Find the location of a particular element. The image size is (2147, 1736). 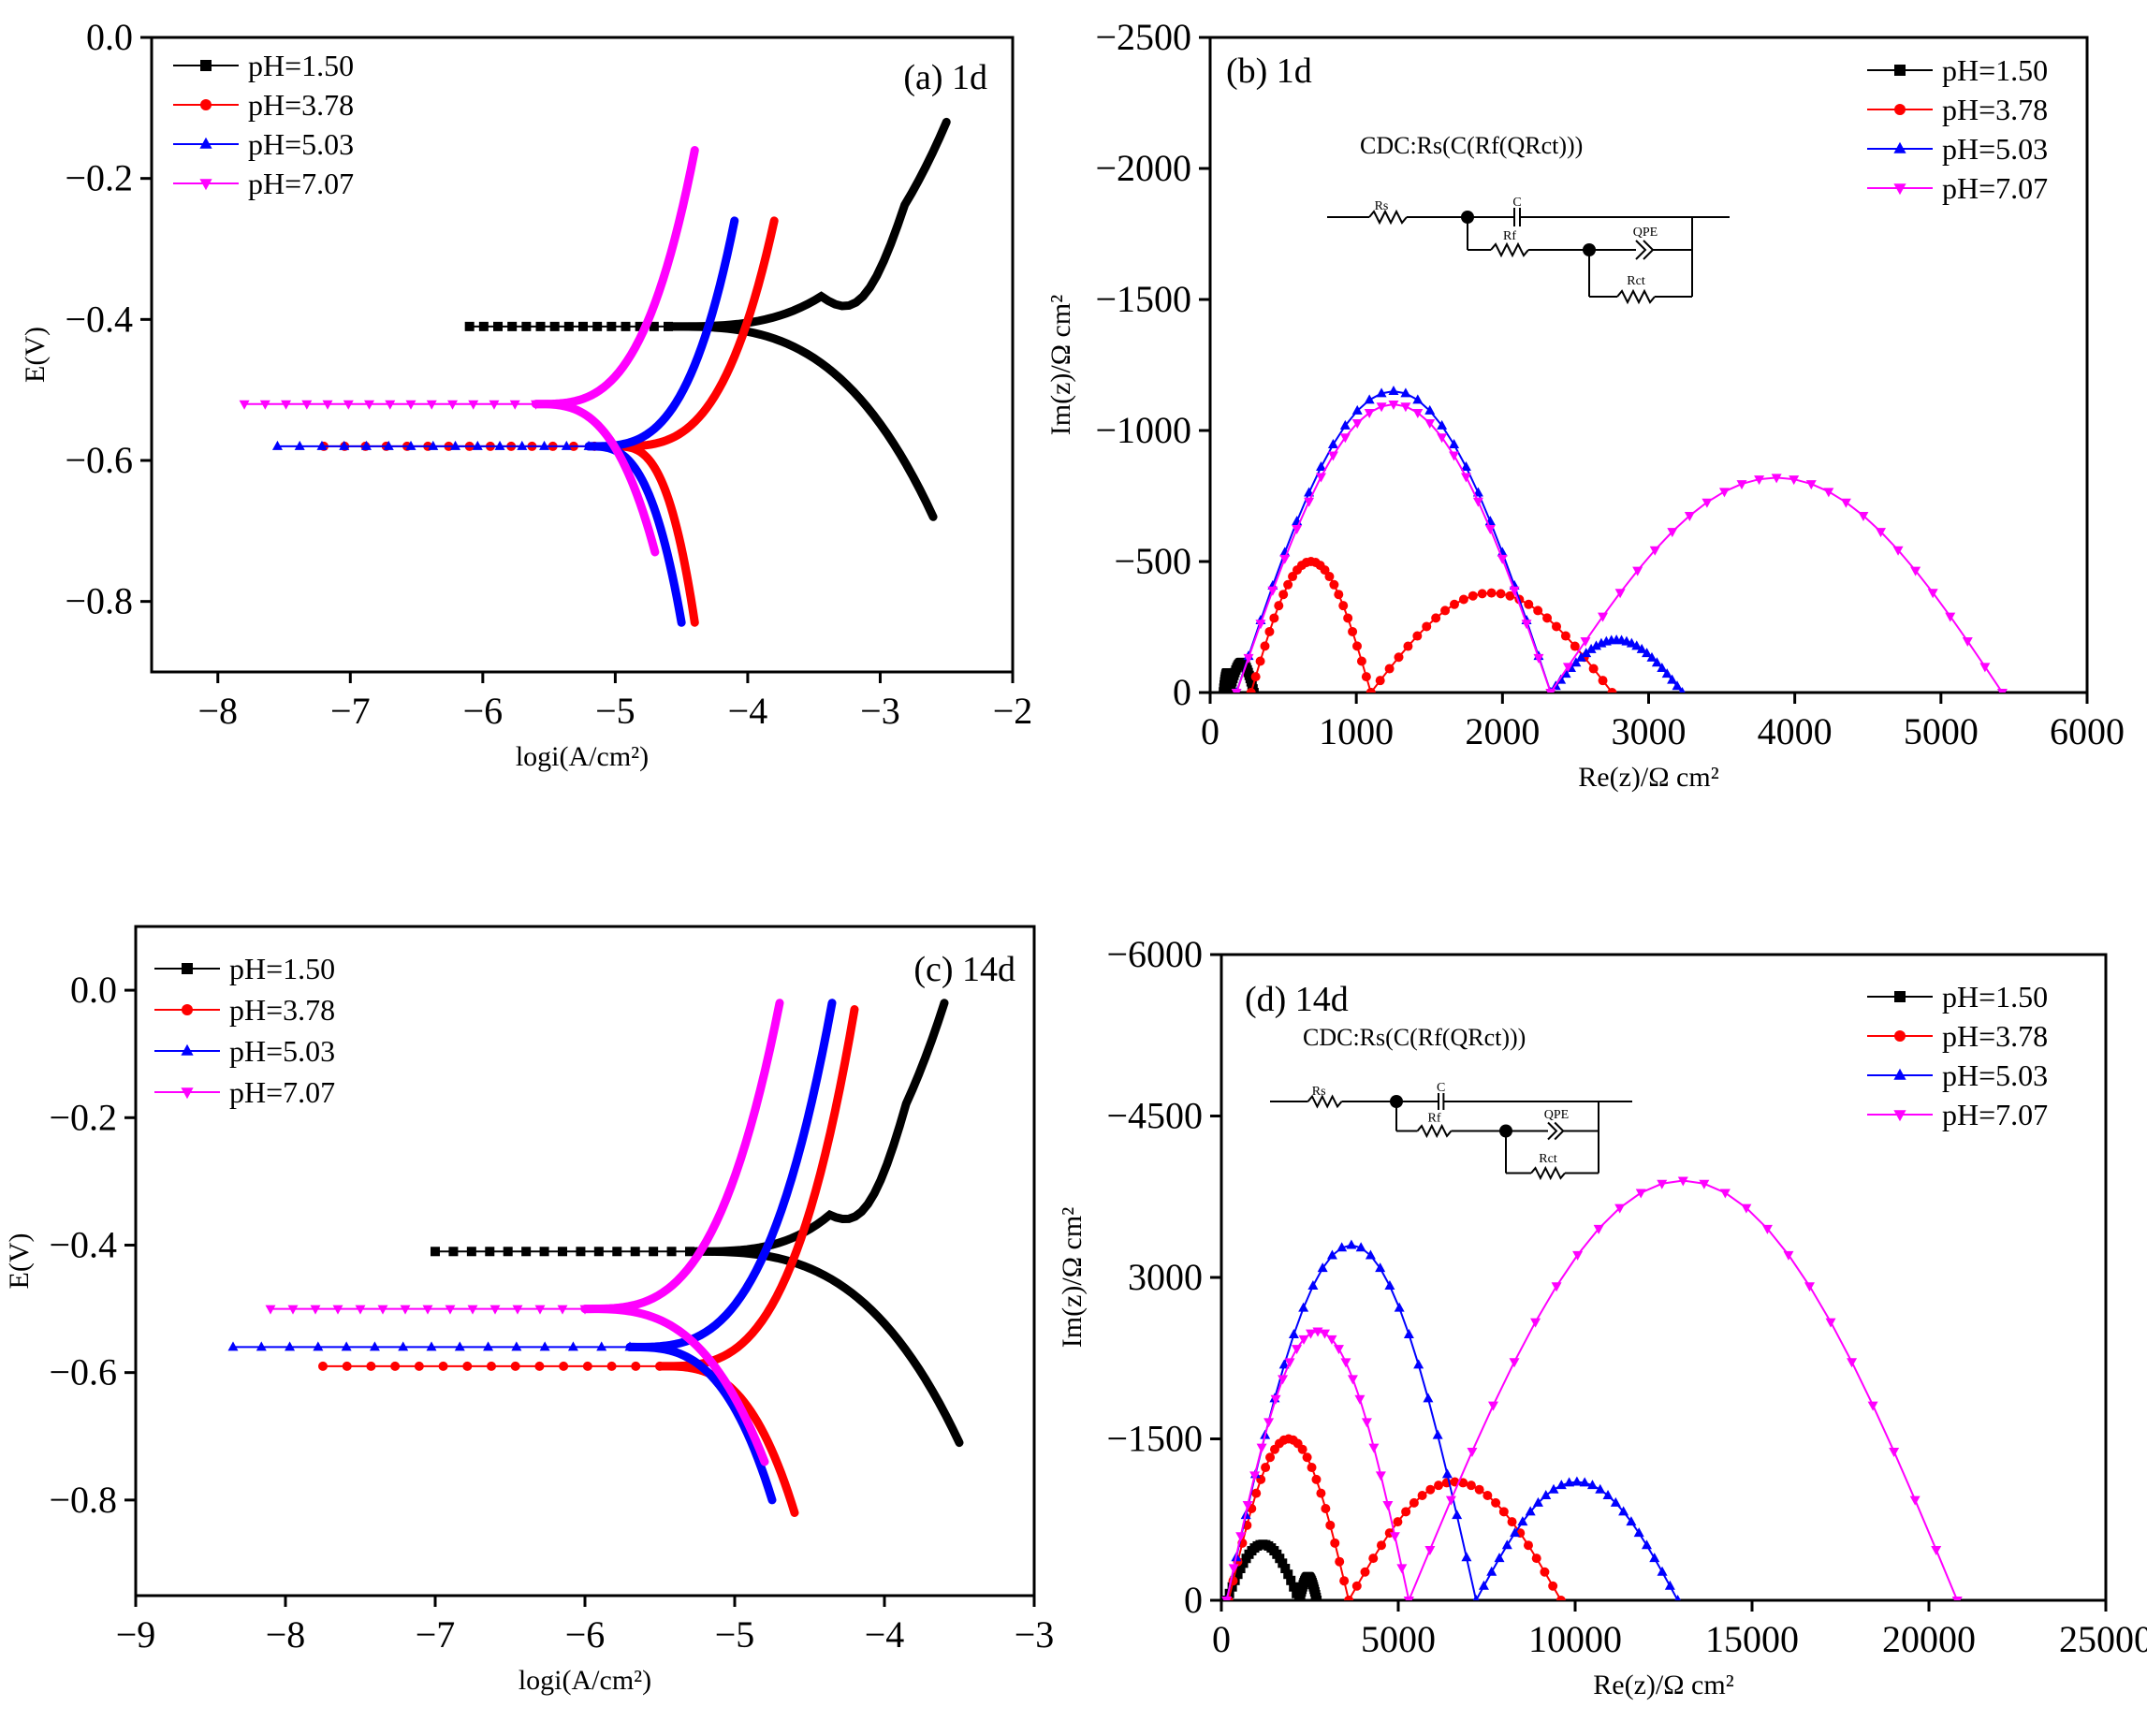

x-tick-label: 15000 is located at coordinates (1752, 1639).